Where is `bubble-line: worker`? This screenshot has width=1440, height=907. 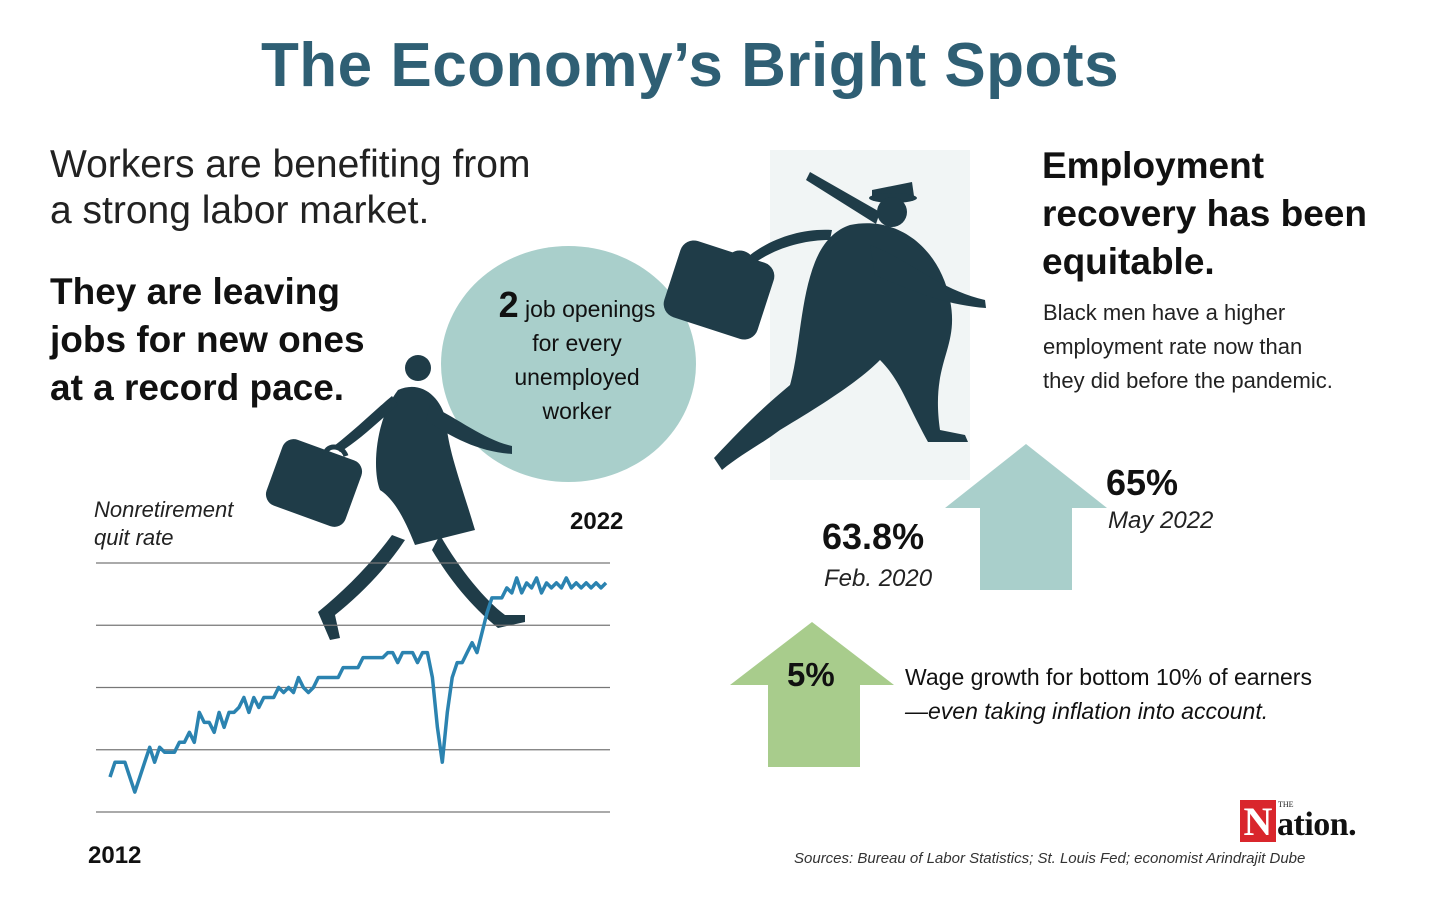
bubble-line: worker is located at coordinates (577, 411).